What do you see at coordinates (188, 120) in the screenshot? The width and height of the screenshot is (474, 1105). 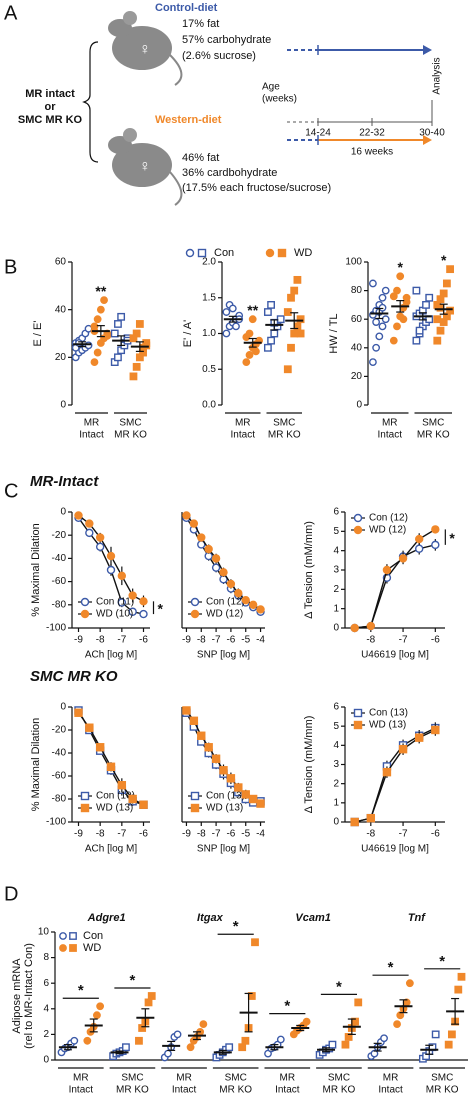 I see `diet-name: Western-diet` at bounding box center [188, 120].